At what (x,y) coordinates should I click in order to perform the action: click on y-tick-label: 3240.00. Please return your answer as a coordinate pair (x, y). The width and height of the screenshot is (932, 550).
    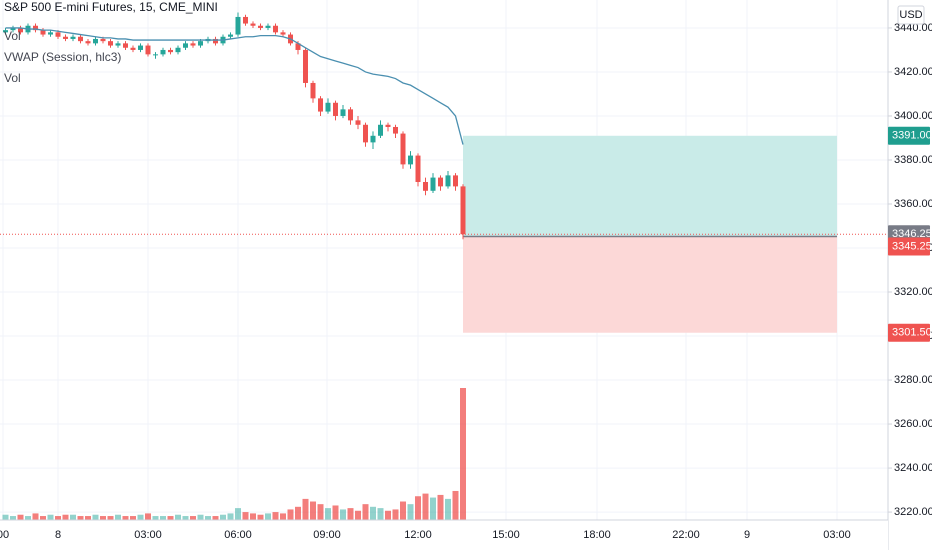
    Looking at the image, I should click on (913, 468).